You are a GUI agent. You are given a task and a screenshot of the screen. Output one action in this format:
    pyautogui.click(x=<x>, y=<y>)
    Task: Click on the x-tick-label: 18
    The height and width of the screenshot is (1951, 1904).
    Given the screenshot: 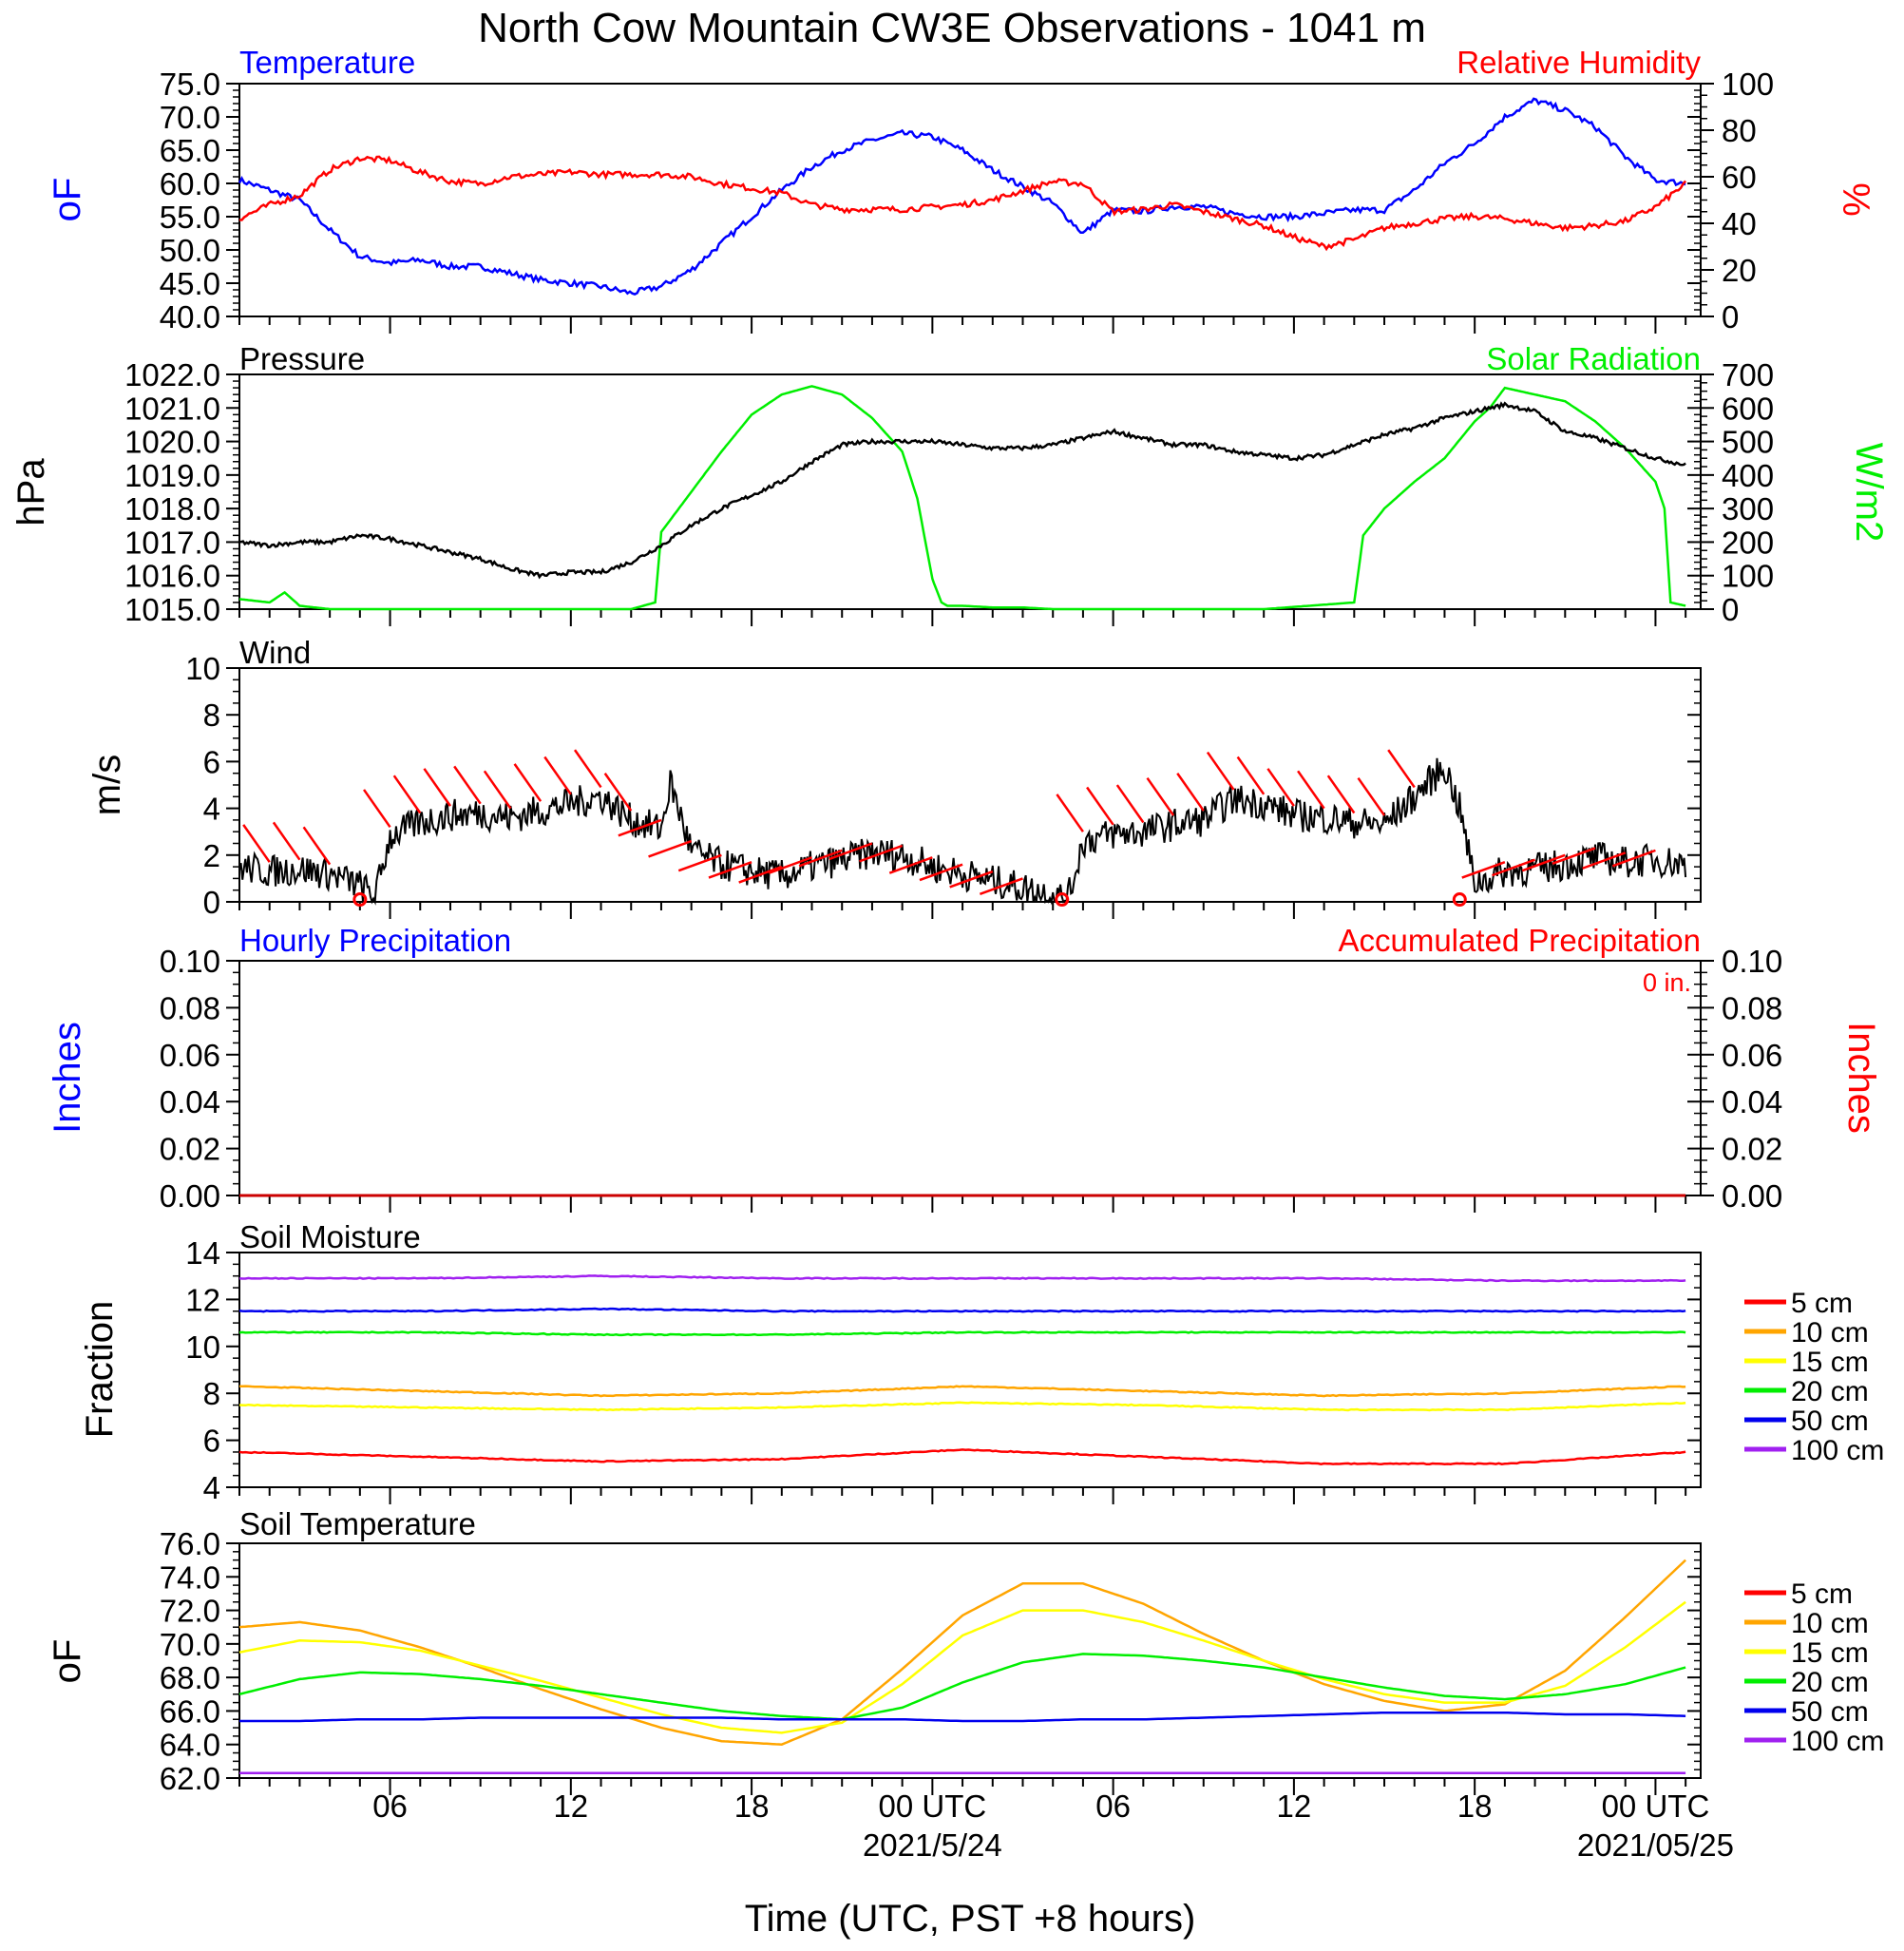 What is the action you would take?
    pyautogui.click(x=752, y=1806)
    